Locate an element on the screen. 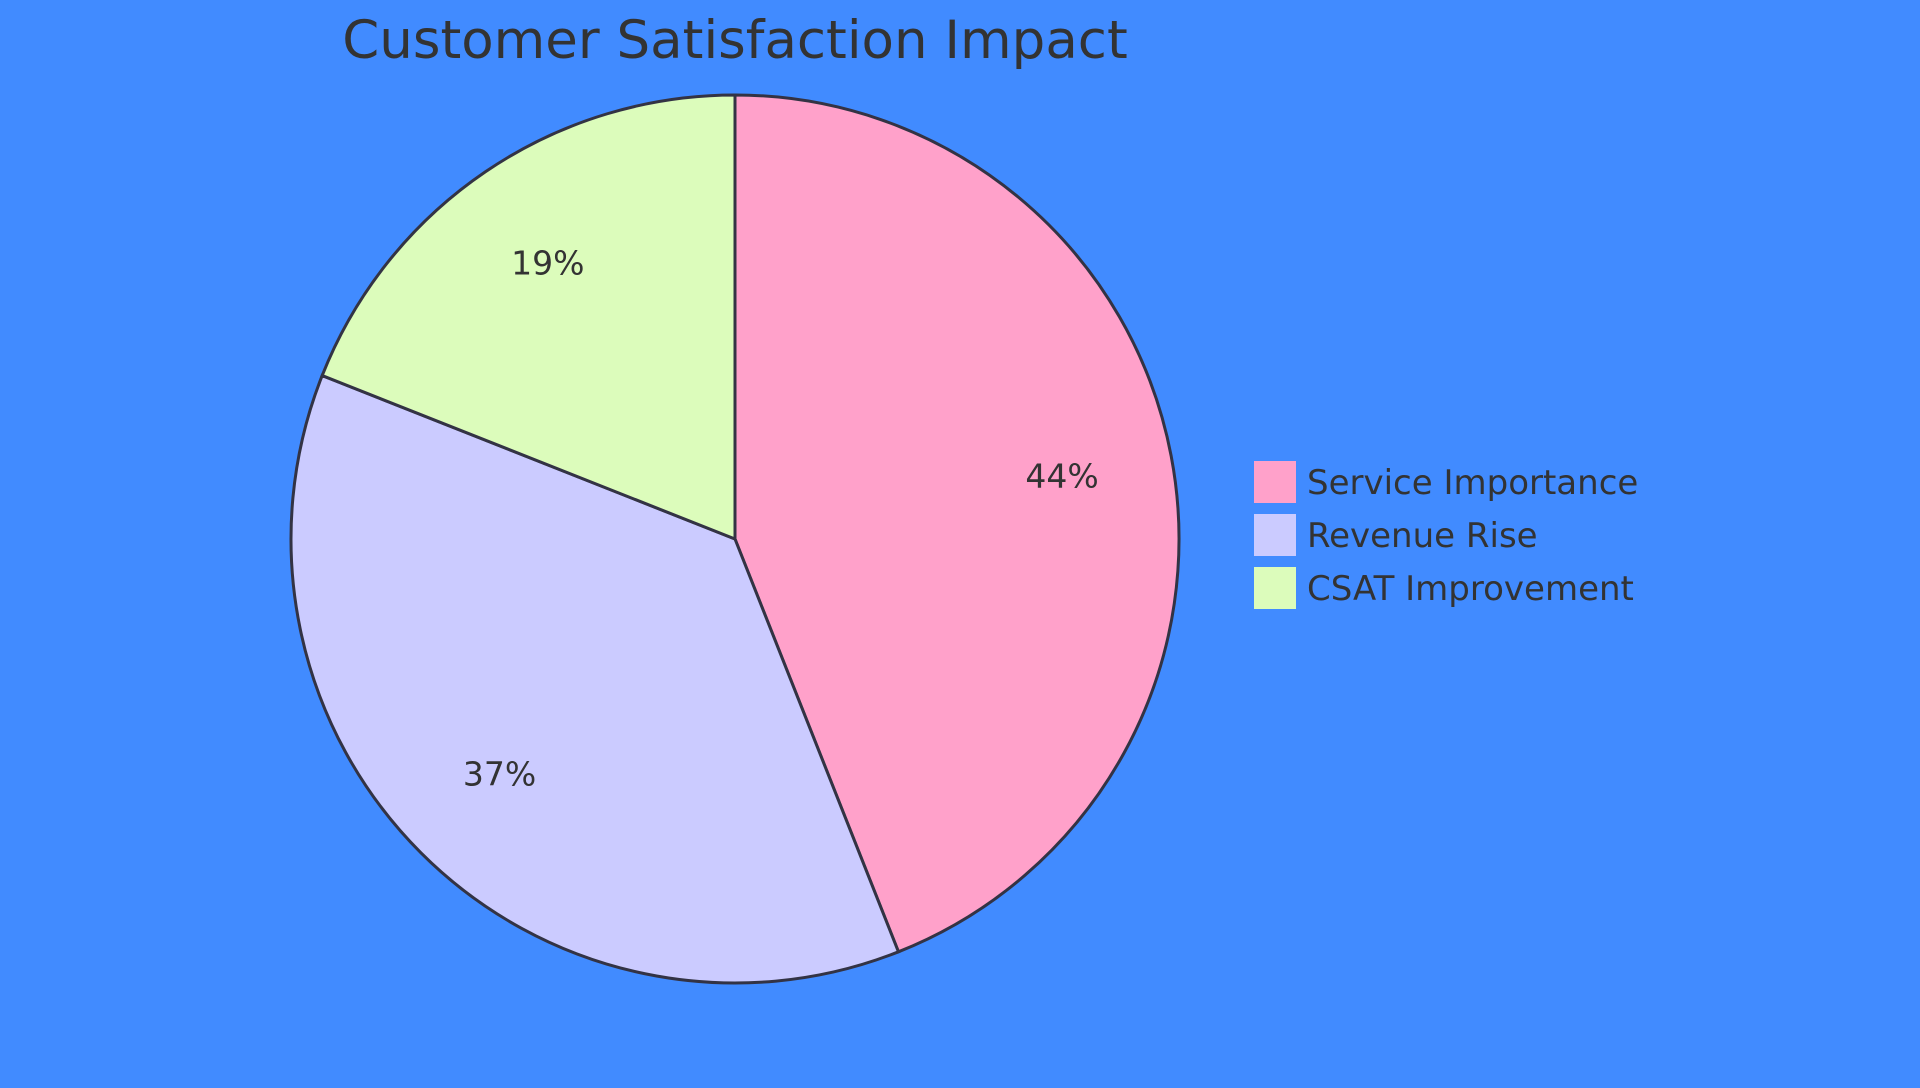 The image size is (1920, 1088). legend-label: CSAT Improvement is located at coordinates (1470, 589).